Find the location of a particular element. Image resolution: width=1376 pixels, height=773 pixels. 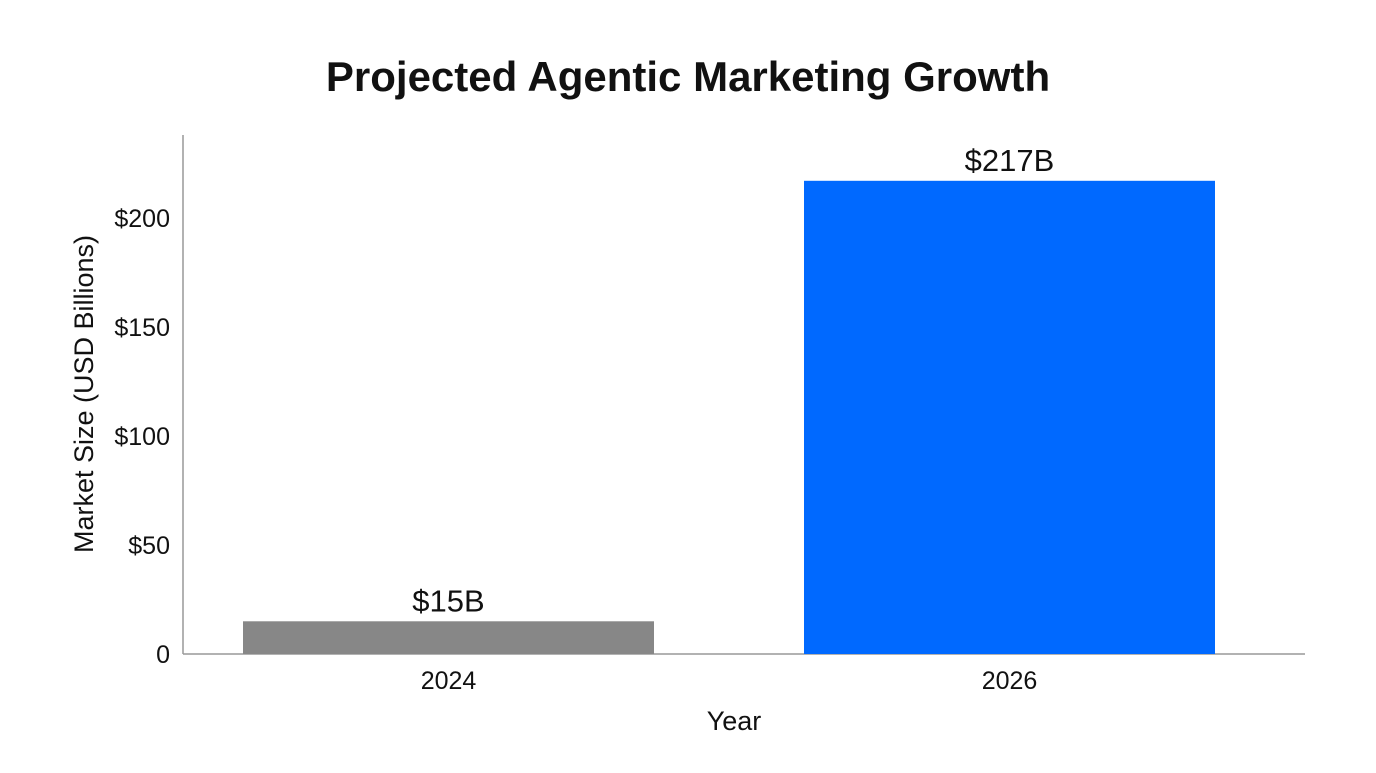

y-tick-label: 0 is located at coordinates (163, 655).